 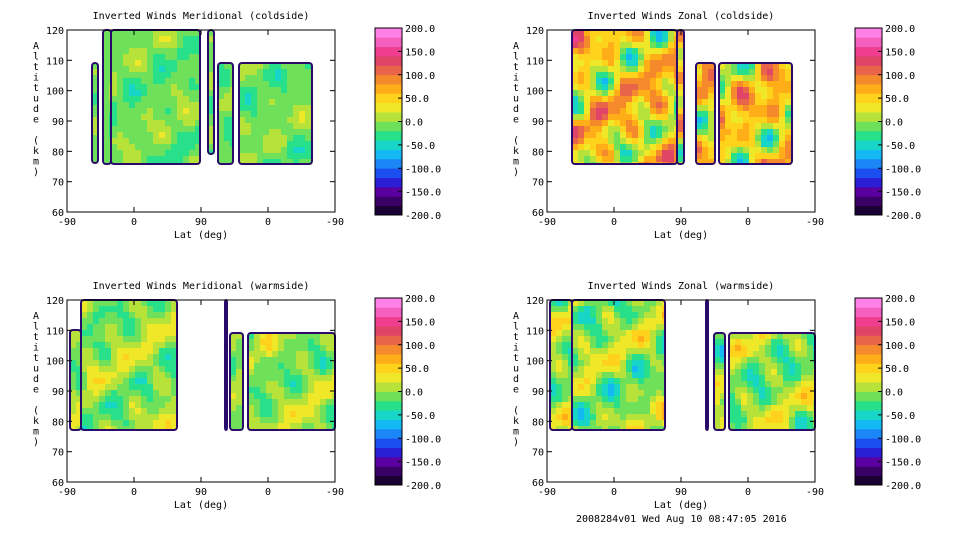 What do you see at coordinates (36, 421) in the screenshot?
I see `y-axis-label-char: k` at bounding box center [36, 421].